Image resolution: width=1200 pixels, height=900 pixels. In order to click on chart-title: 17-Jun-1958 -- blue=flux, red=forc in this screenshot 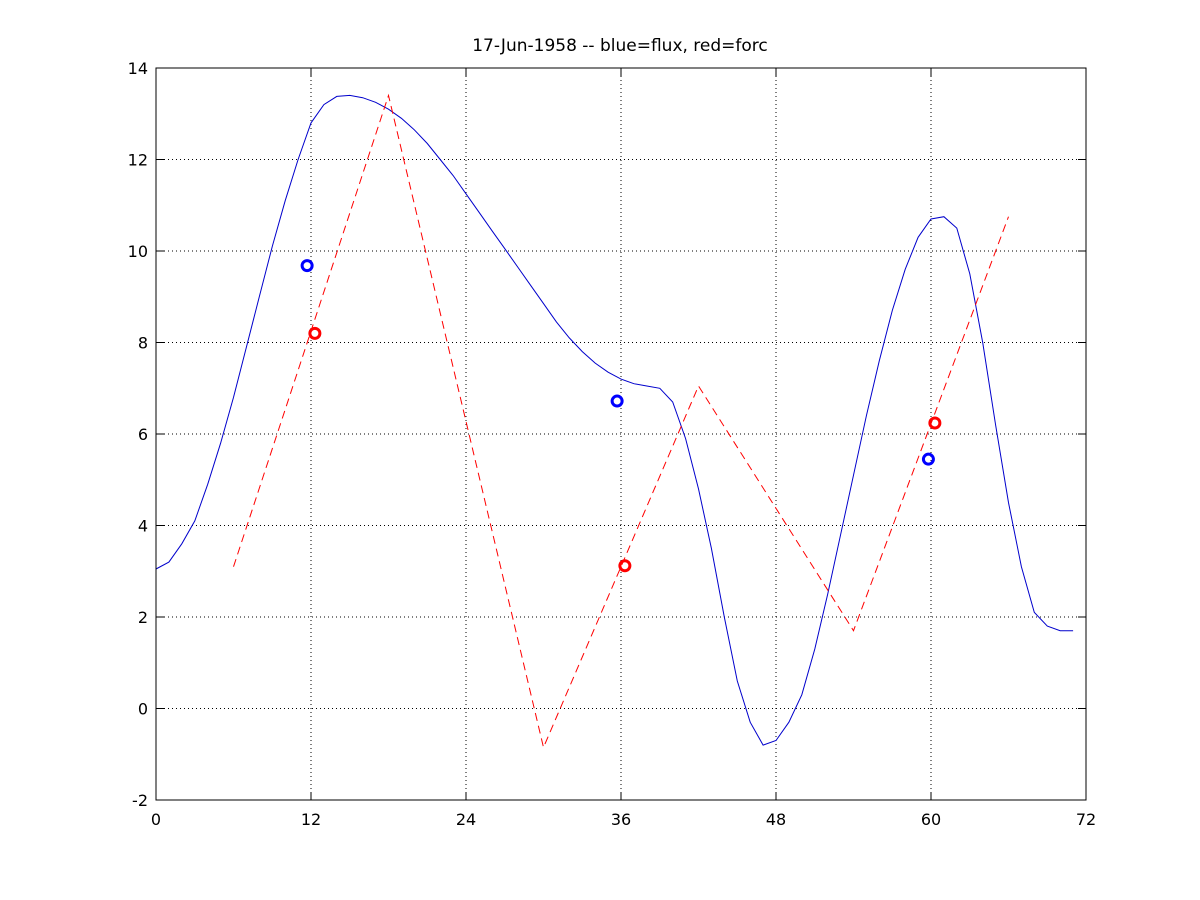, I will do `click(620, 46)`.